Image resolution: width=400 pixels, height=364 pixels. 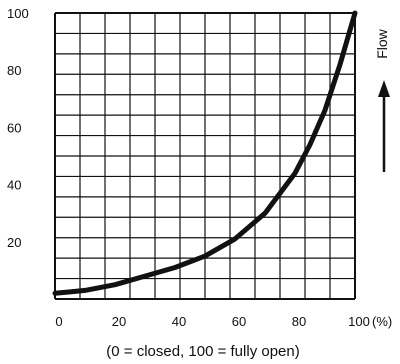 What do you see at coordinates (359, 321) in the screenshot?
I see `x-tick-label: 100` at bounding box center [359, 321].